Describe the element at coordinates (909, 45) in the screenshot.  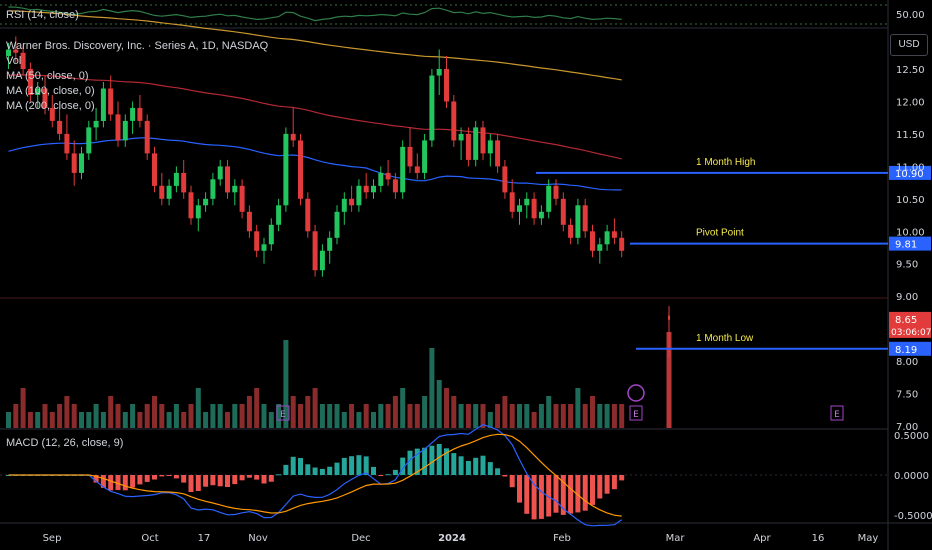
I see `currency-button: USD` at that location.